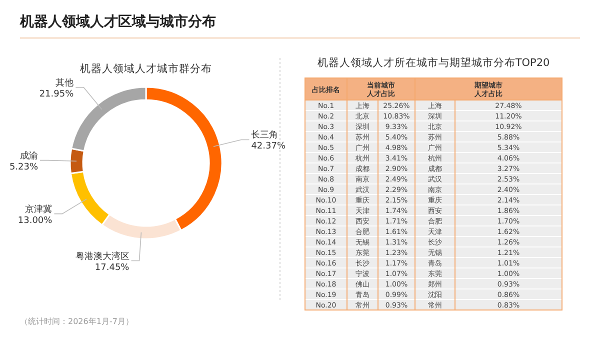 The height and width of the screenshot is (337, 600). What do you see at coordinates (264, 135) in the screenshot?
I see `slice-label: 长三角` at bounding box center [264, 135].